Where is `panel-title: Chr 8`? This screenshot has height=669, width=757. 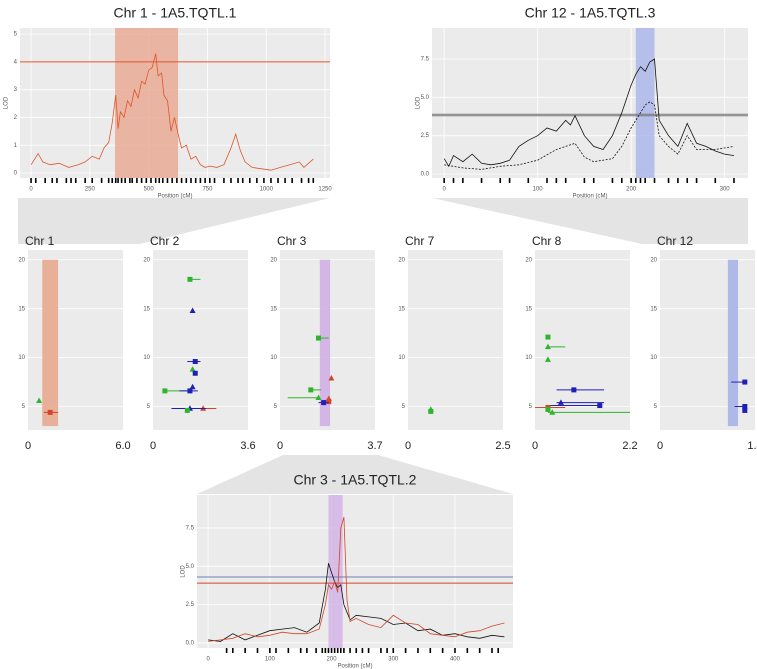 panel-title: Chr 8 is located at coordinates (547, 241).